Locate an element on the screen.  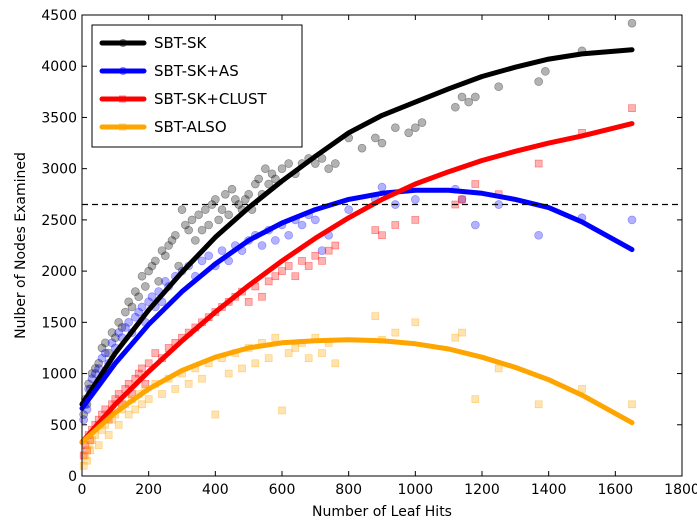
y-tick-label: 500 is located at coordinates (63, 426).